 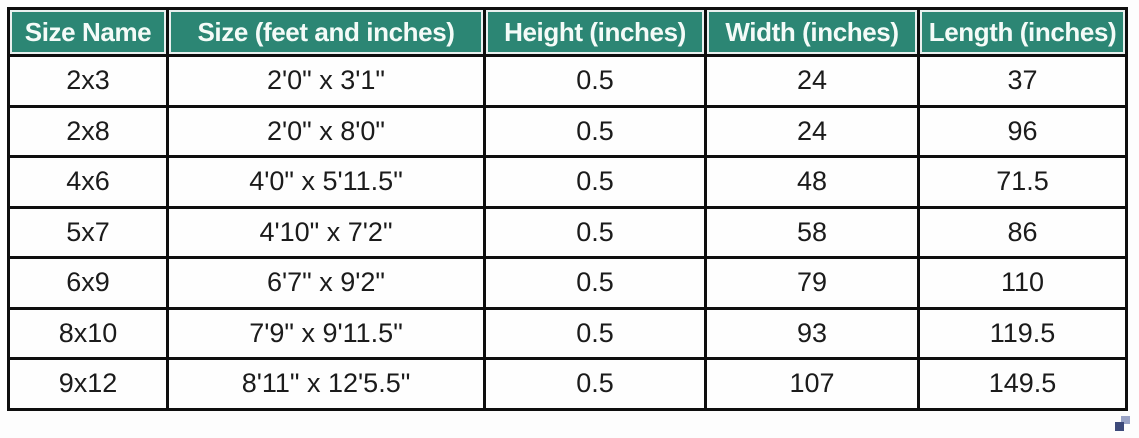 What do you see at coordinates (88, 333) in the screenshot?
I see `cell-size-name: 8x10` at bounding box center [88, 333].